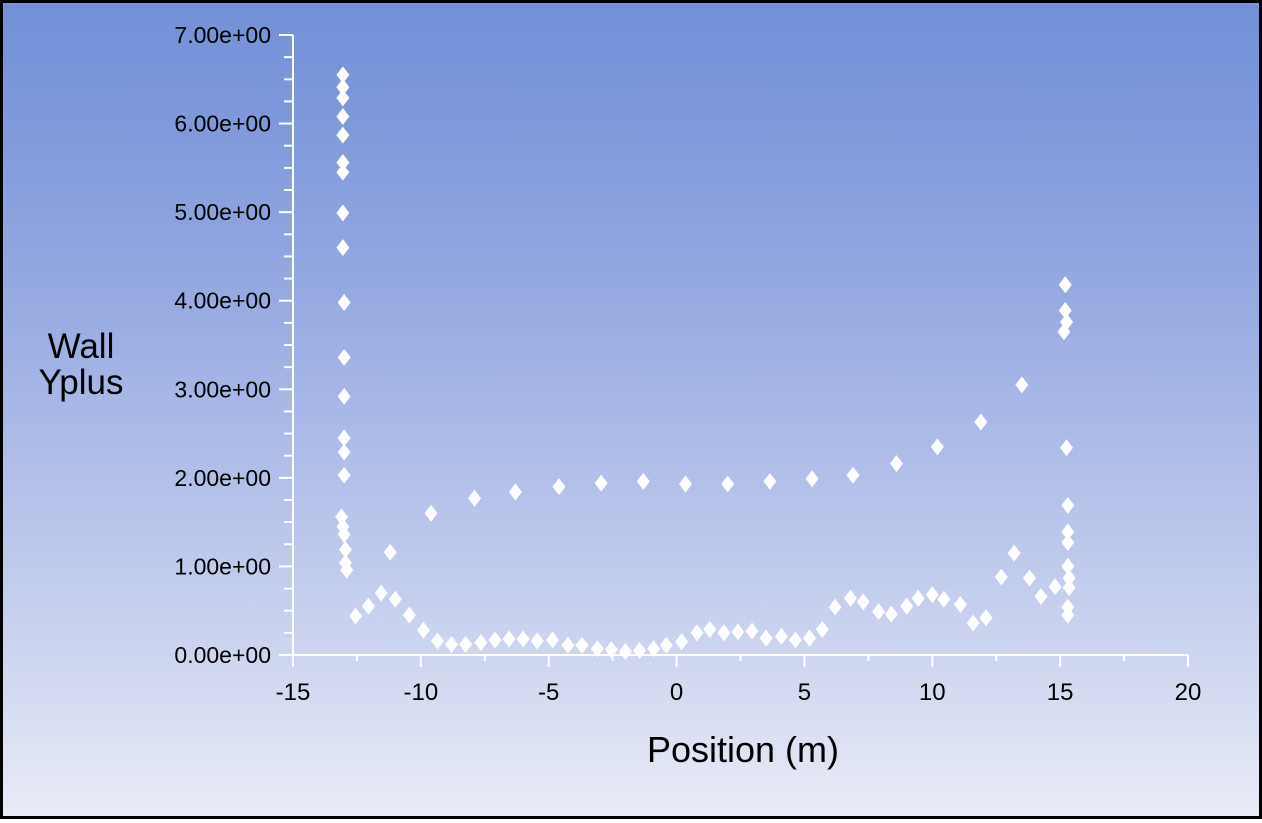 The width and height of the screenshot is (1262, 823). I want to click on y-tick-label: 7.00e+00, so click(222, 35).